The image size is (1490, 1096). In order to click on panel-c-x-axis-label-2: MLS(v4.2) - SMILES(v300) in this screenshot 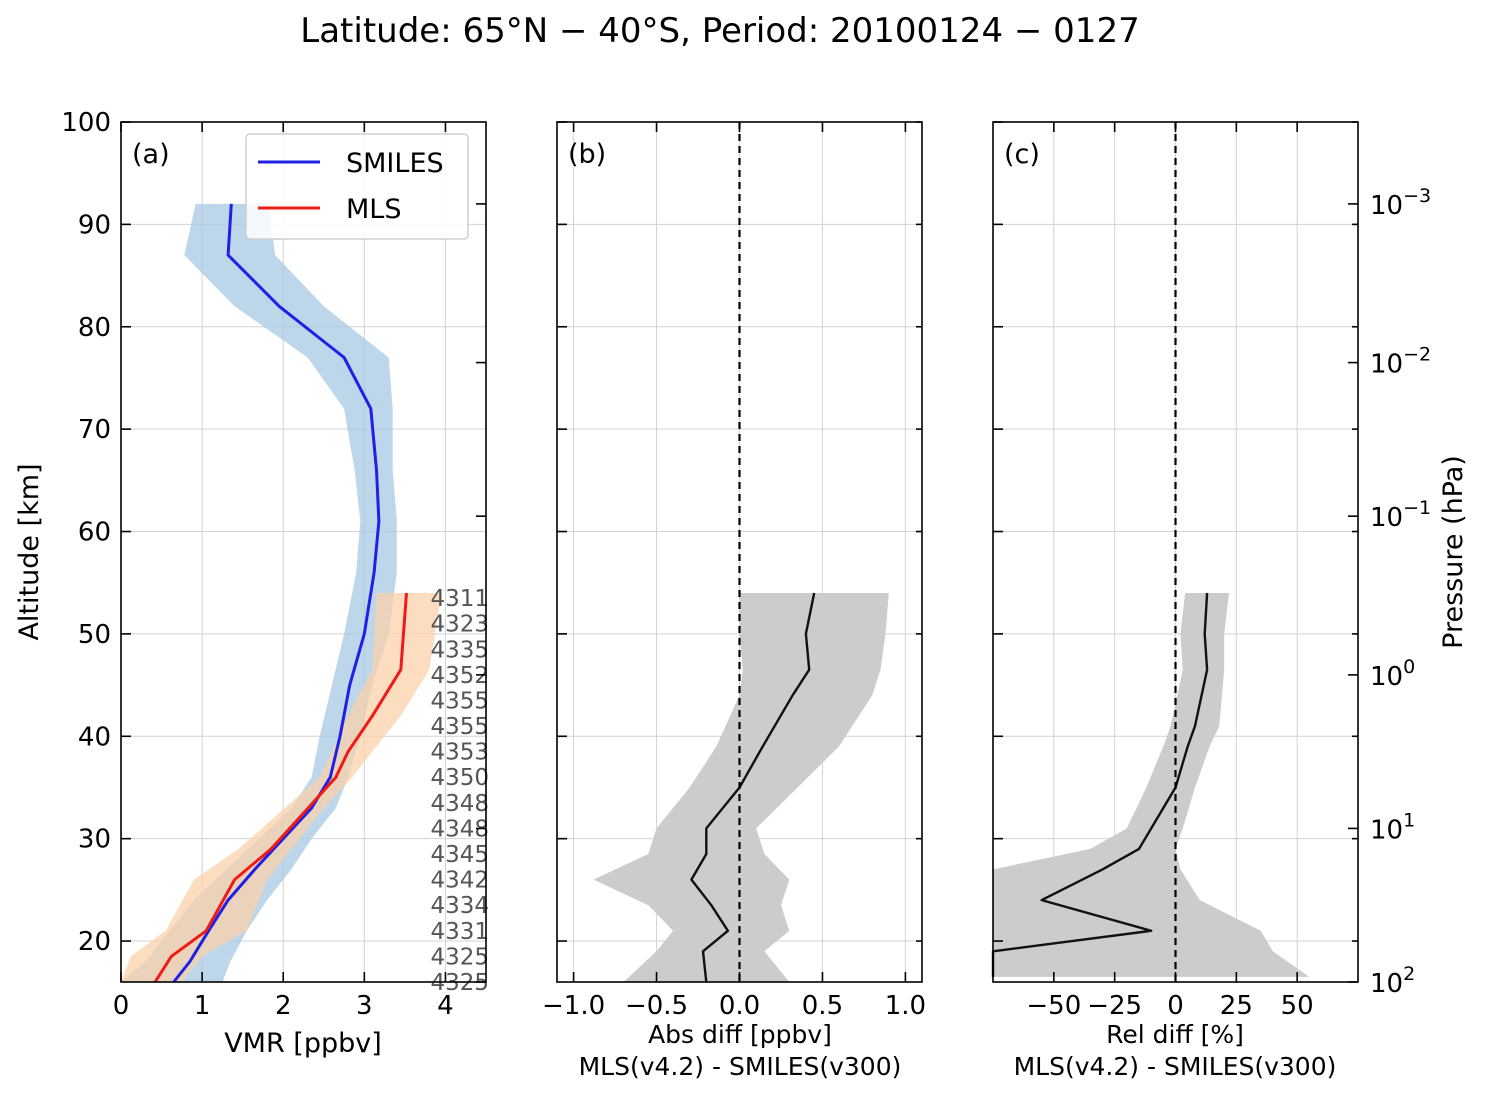, I will do `click(1175, 1066)`.